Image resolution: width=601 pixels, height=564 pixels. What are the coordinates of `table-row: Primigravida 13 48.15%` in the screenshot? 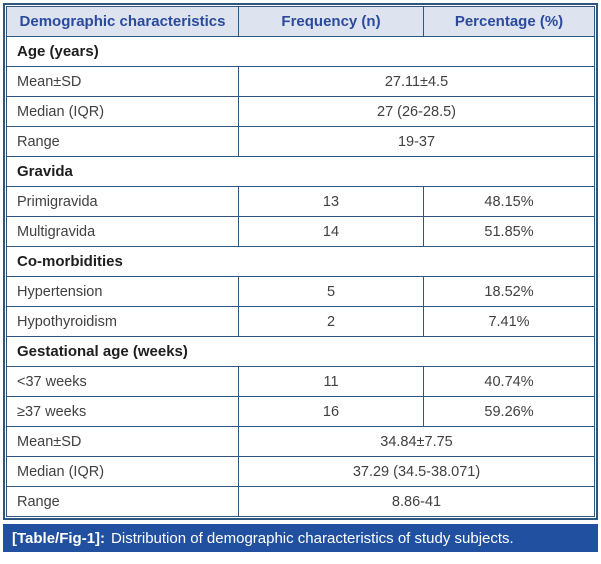 It's located at (300, 201).